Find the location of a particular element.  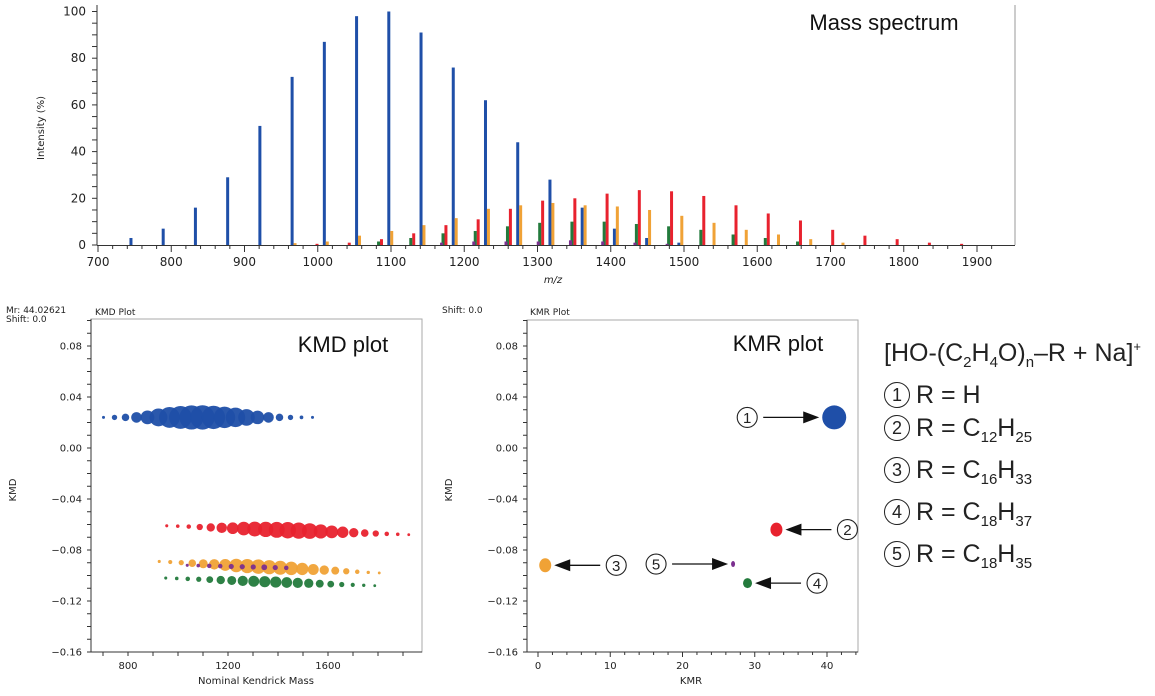

kmd-y-tick-label: 0.00 is located at coordinates (71, 449).